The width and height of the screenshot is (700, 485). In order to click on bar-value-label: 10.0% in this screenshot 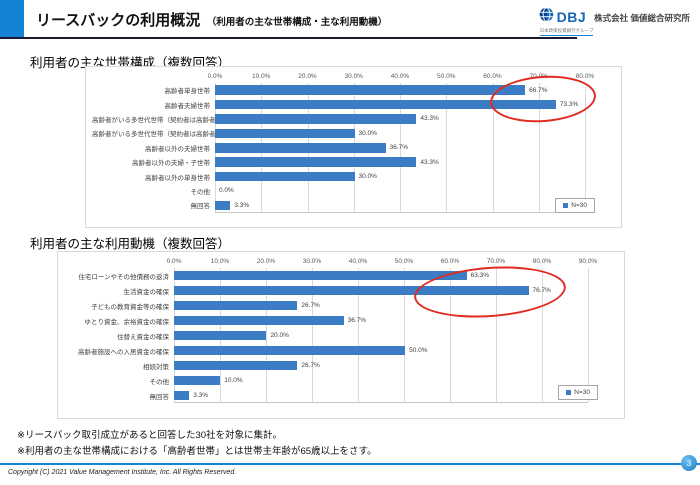, I will do `click(233, 380)`.